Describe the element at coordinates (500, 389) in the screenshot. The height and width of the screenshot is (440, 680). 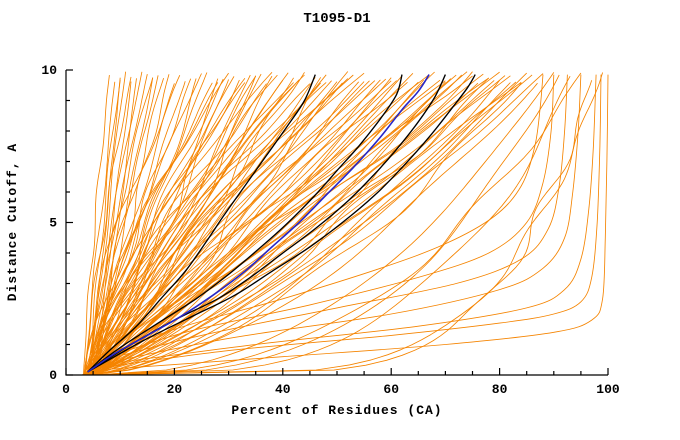
I see `x-tick-label: 80` at that location.